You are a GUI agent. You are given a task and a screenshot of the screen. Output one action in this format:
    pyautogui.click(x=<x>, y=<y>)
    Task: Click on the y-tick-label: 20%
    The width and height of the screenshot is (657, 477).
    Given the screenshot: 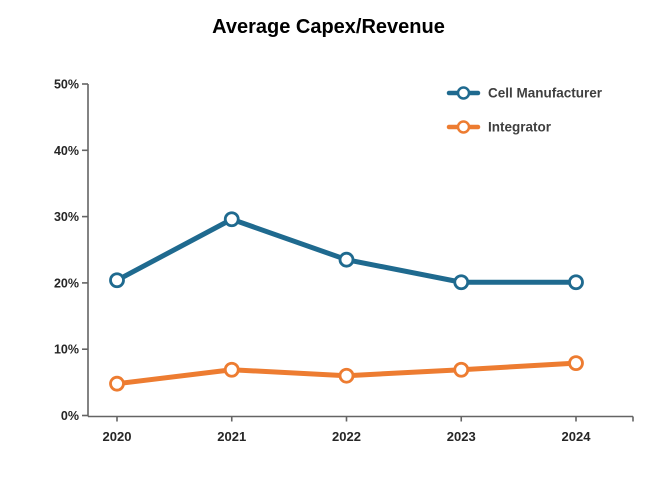 What is the action you would take?
    pyautogui.click(x=66, y=283)
    